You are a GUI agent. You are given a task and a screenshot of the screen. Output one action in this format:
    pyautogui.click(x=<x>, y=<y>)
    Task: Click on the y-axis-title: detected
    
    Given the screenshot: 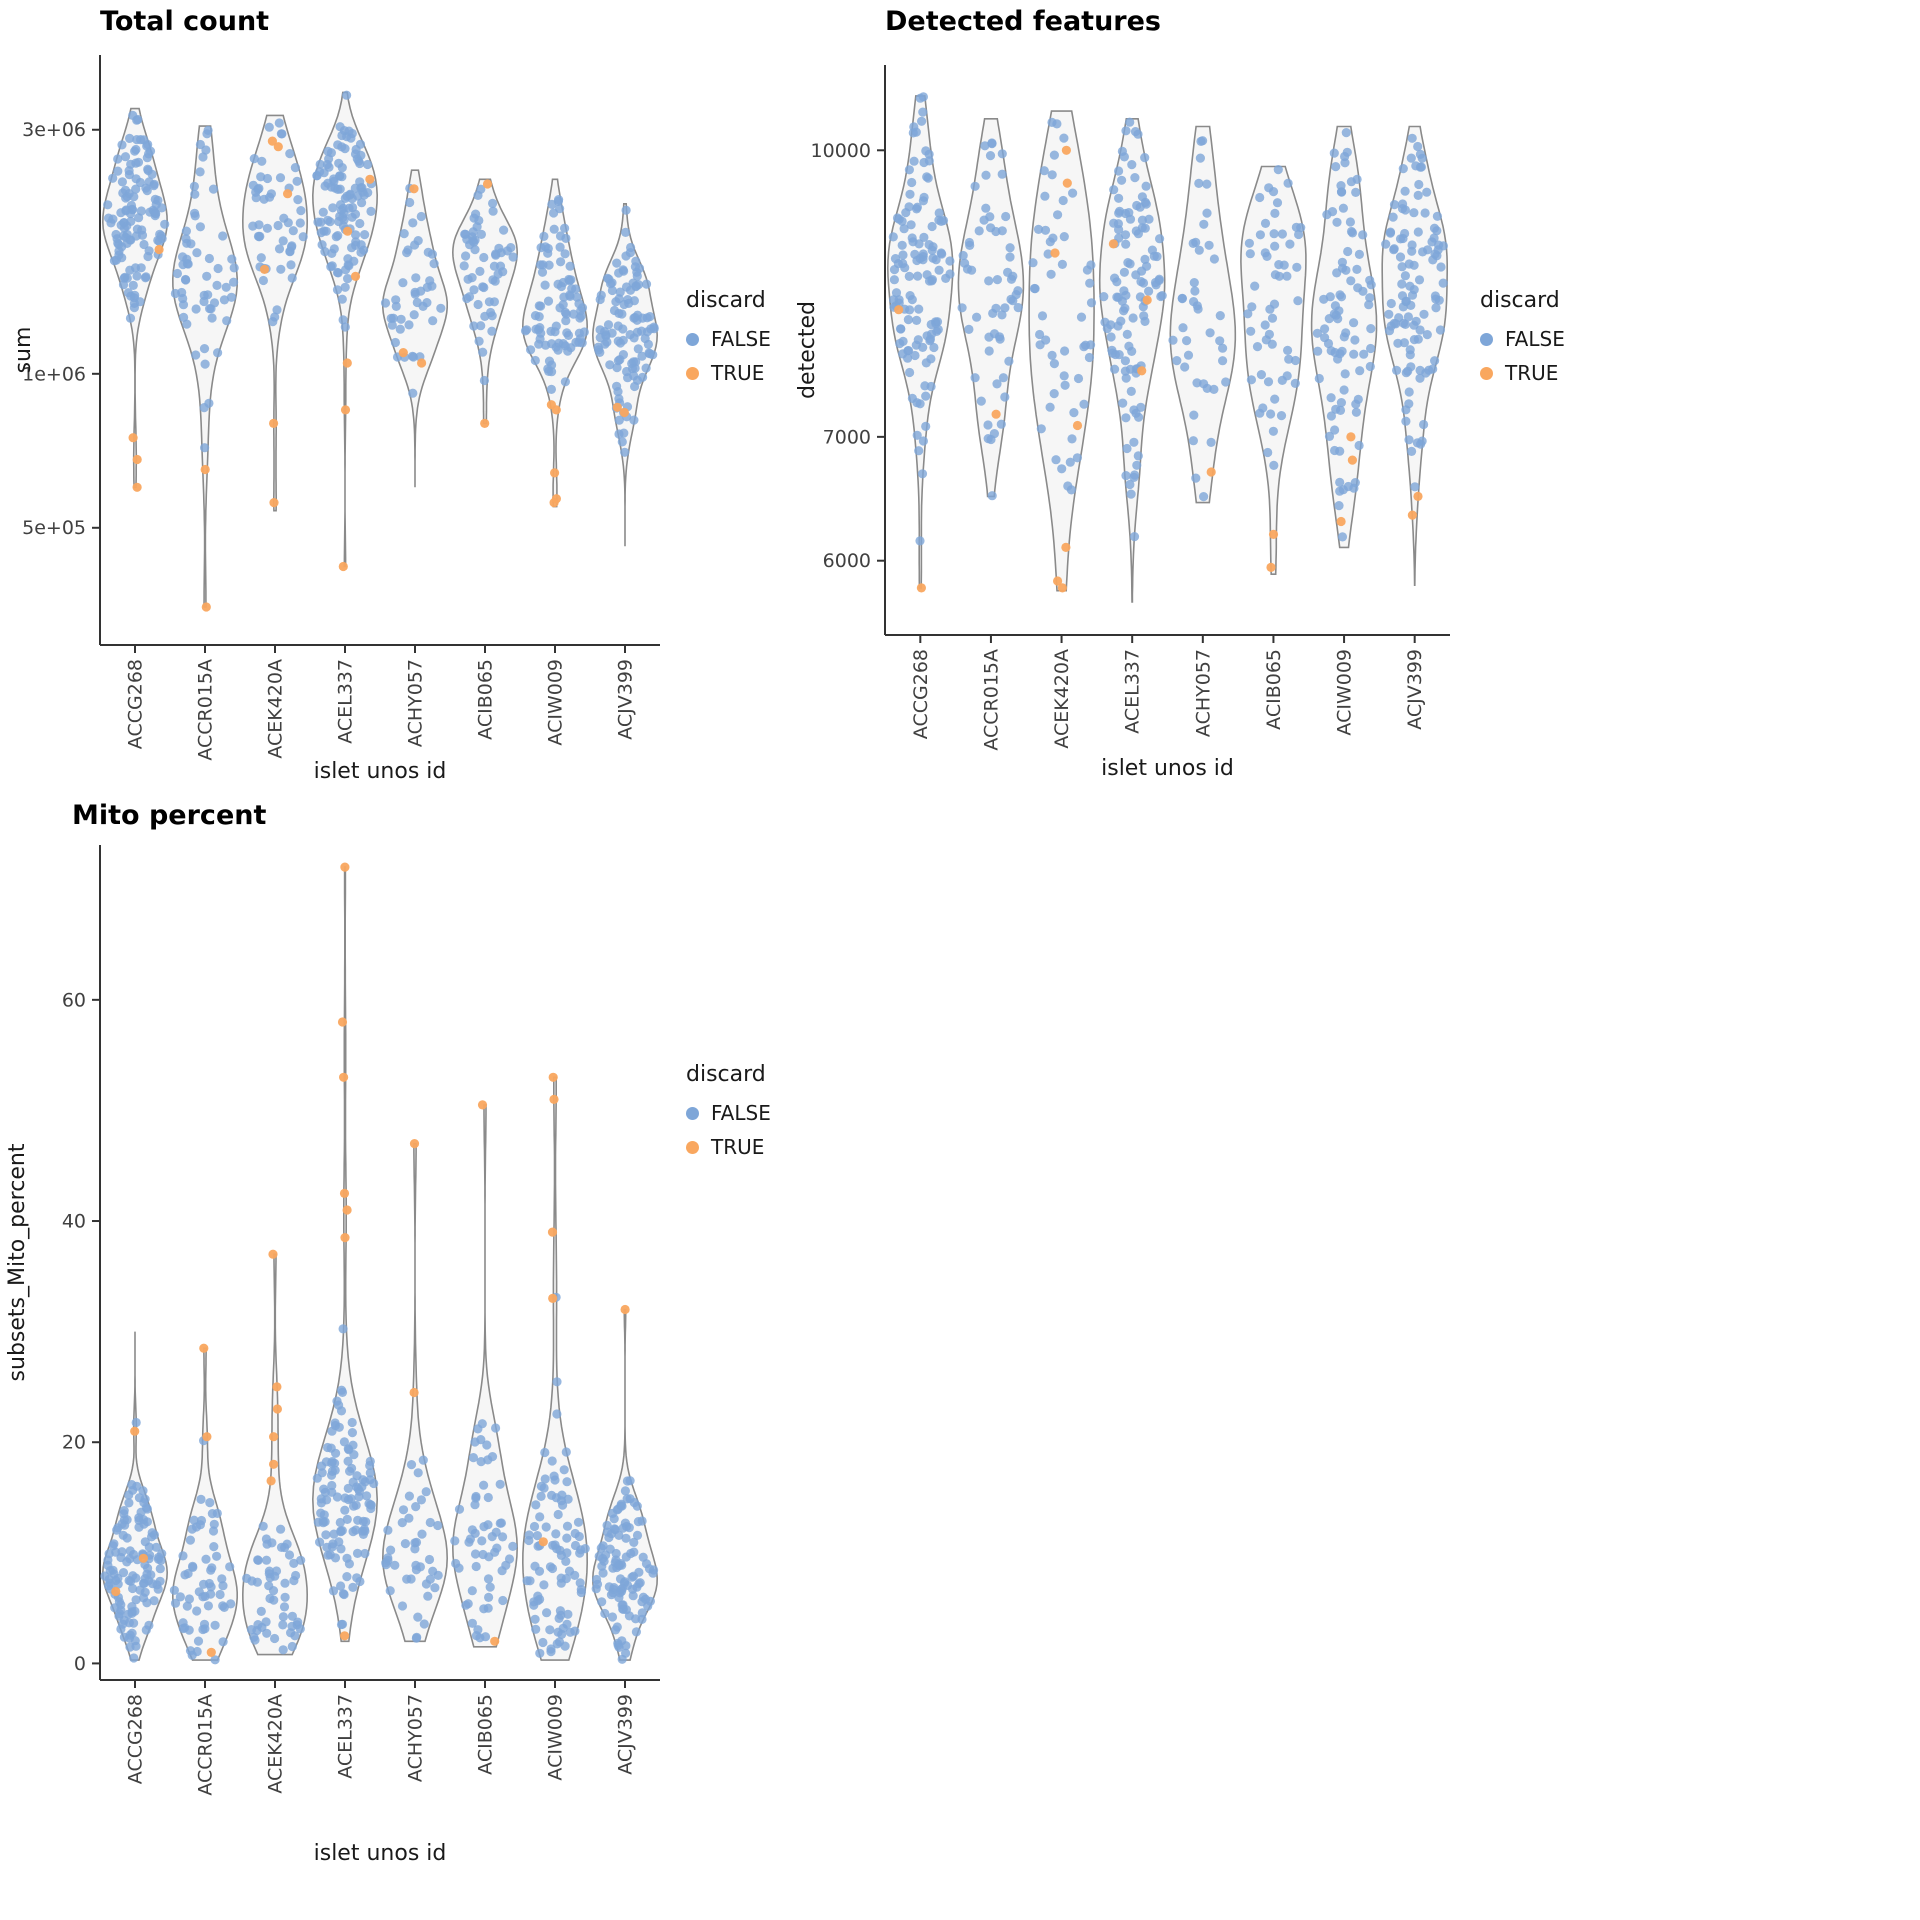 What is the action you would take?
    pyautogui.click(x=807, y=350)
    